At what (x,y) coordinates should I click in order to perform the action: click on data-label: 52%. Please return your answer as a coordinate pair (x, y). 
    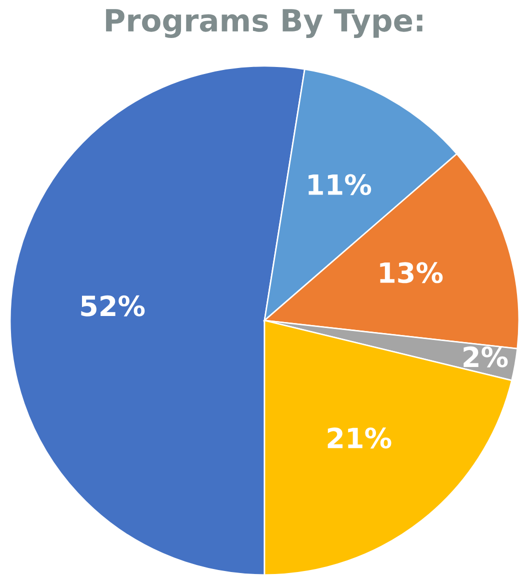
    Looking at the image, I should click on (113, 305).